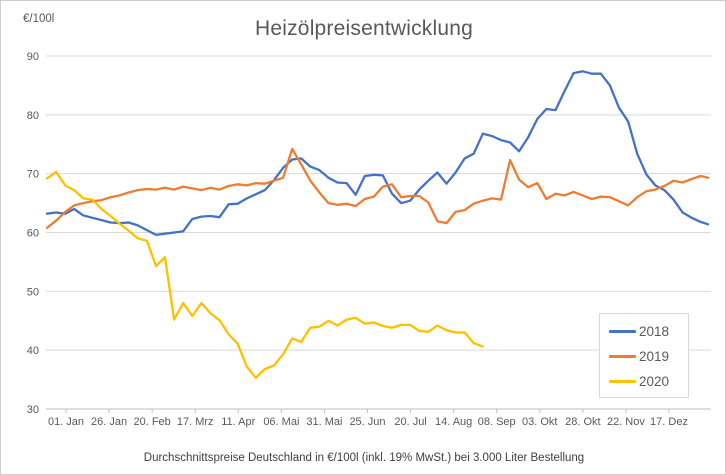 The width and height of the screenshot is (726, 475). Describe the element at coordinates (654, 356) in the screenshot. I see `legend-label-2019: 2019` at that location.